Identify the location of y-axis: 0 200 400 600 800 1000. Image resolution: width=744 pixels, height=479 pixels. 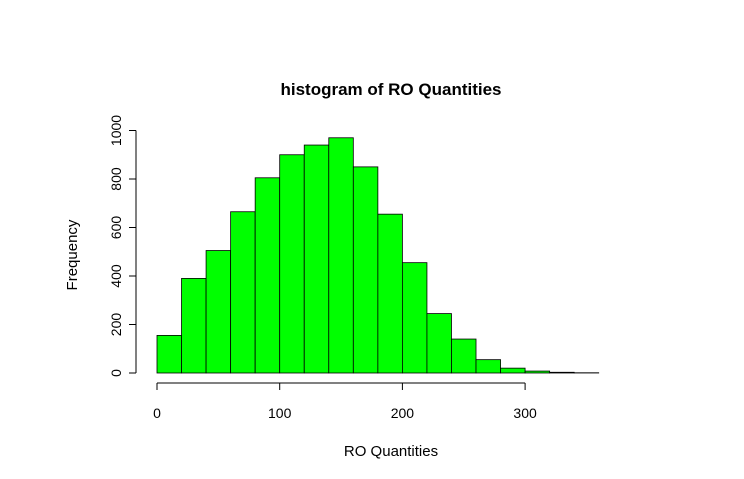
(122, 246).